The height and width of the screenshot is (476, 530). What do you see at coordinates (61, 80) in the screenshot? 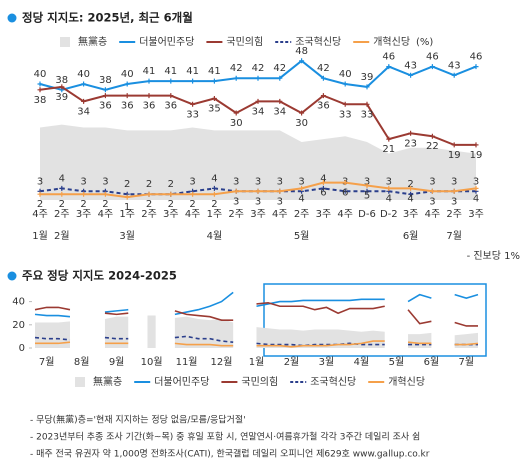
I see `value-label: 38` at bounding box center [61, 80].